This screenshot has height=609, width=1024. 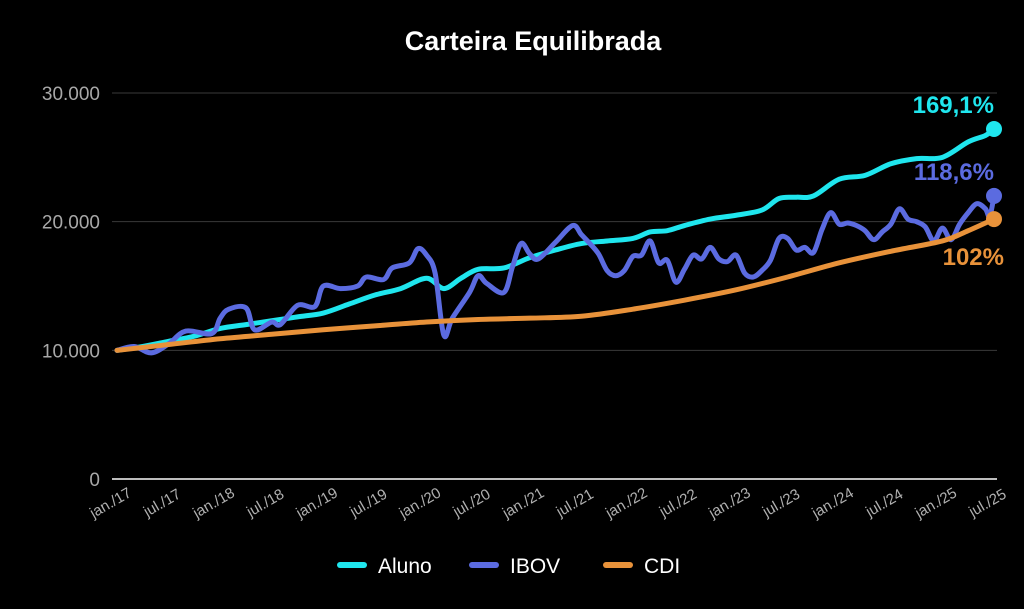 I want to click on x-tick-label: jan./24, so click(x=832, y=503).